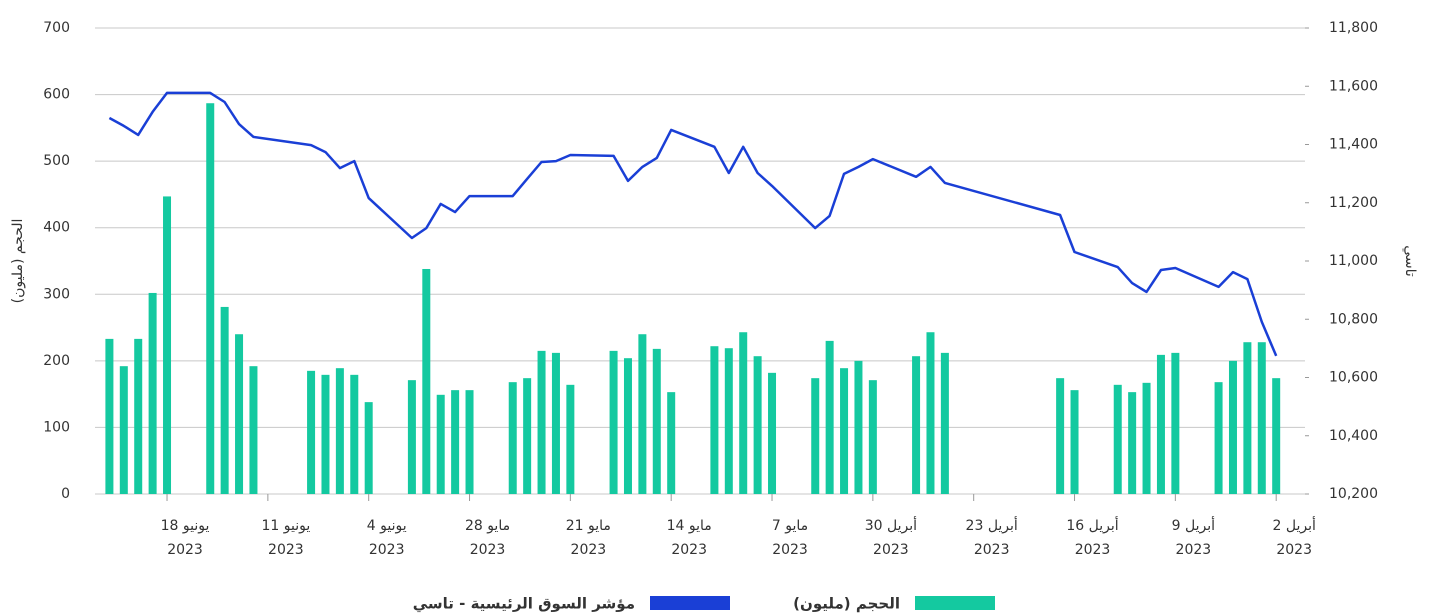 The height and width of the screenshot is (616, 1432). Describe the element at coordinates (1353, 261) in the screenshot. I see `y2-tick-label: 11,000` at that location.